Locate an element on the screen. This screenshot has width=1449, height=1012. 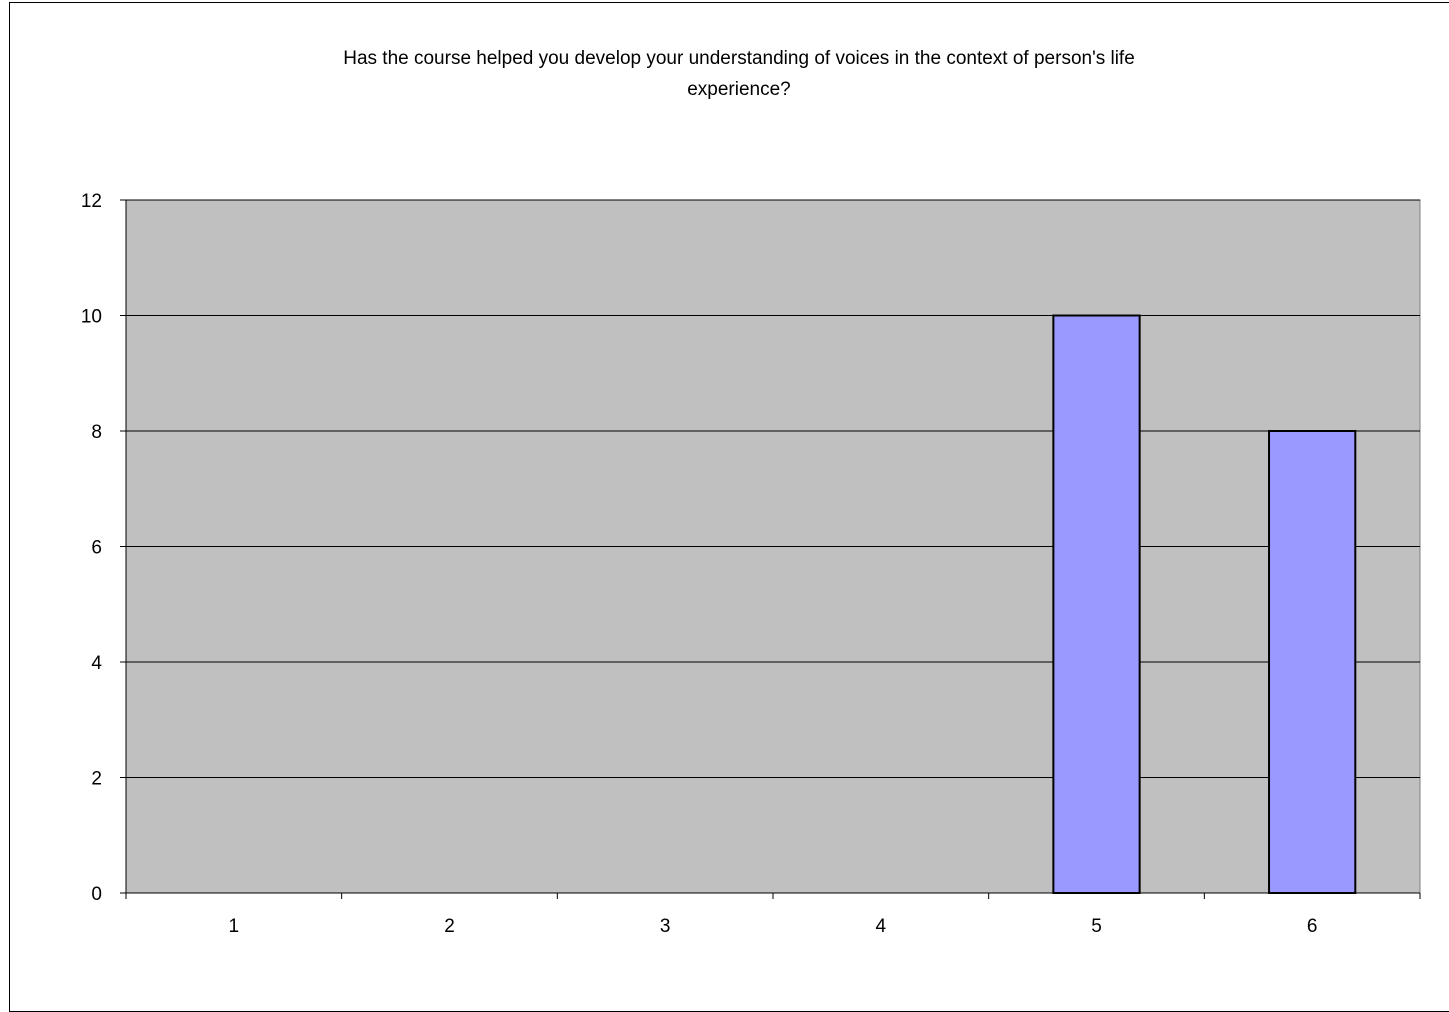
x-axis: 1 2 3 4 5 6 is located at coordinates (773, 914).